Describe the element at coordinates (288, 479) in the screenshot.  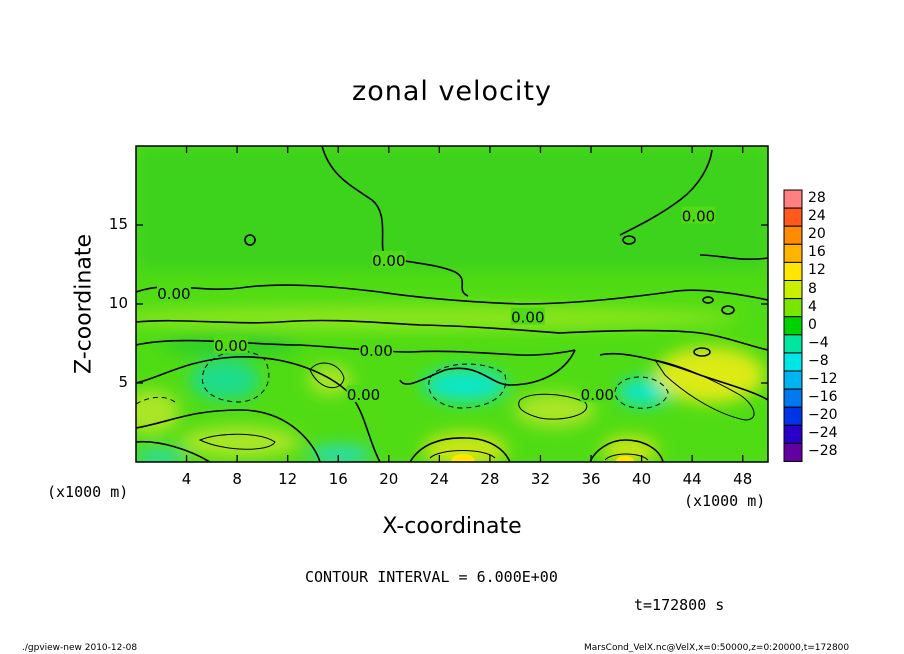
I see `x-tick-label: 12` at that location.